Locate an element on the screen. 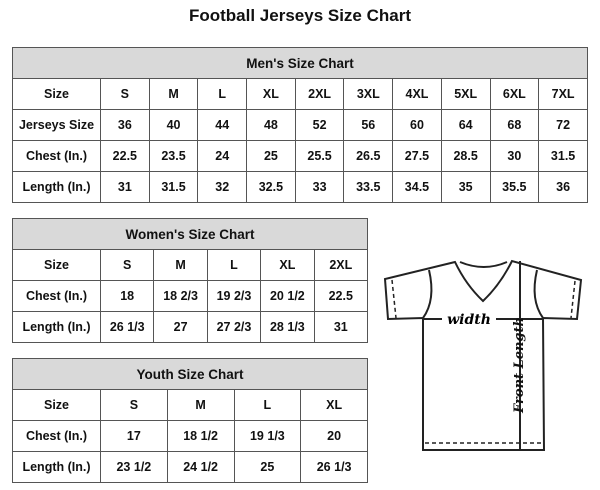  table-cell: 40 is located at coordinates (173, 125).